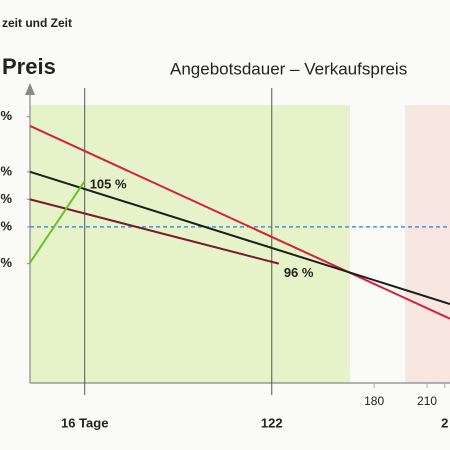 This screenshot has width=450, height=450. What do you see at coordinates (427, 244) in the screenshot?
I see `red-zone` at bounding box center [427, 244].